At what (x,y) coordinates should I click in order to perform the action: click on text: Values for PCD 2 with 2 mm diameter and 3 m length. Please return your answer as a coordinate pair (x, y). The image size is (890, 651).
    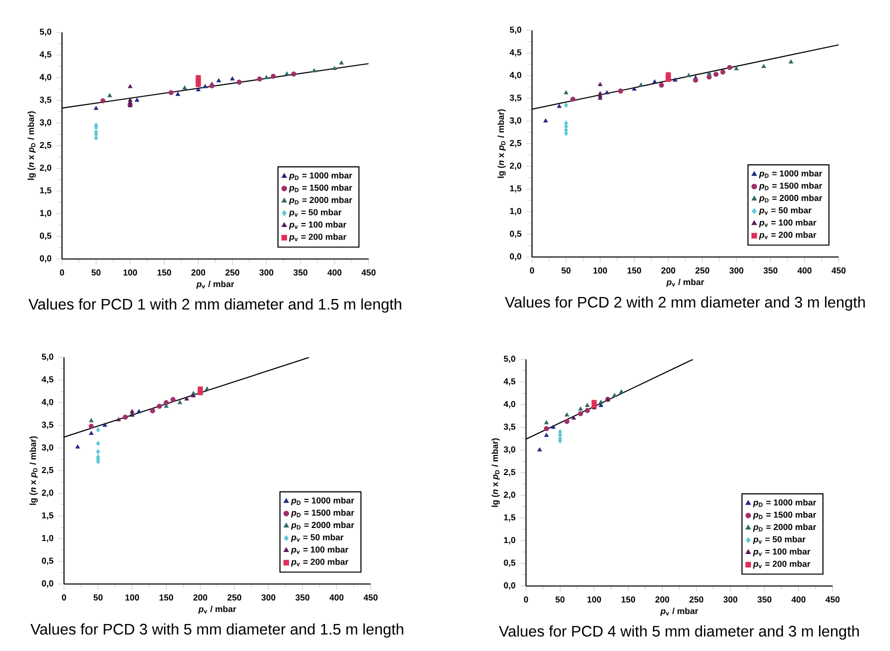
    Looking at the image, I should click on (684, 303).